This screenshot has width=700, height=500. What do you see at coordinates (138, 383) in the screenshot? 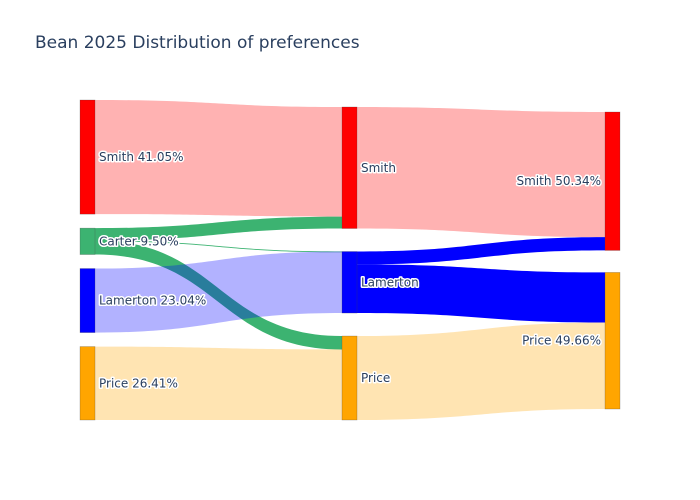
I see `node-label-price1: Price 26.41%` at bounding box center [138, 383].